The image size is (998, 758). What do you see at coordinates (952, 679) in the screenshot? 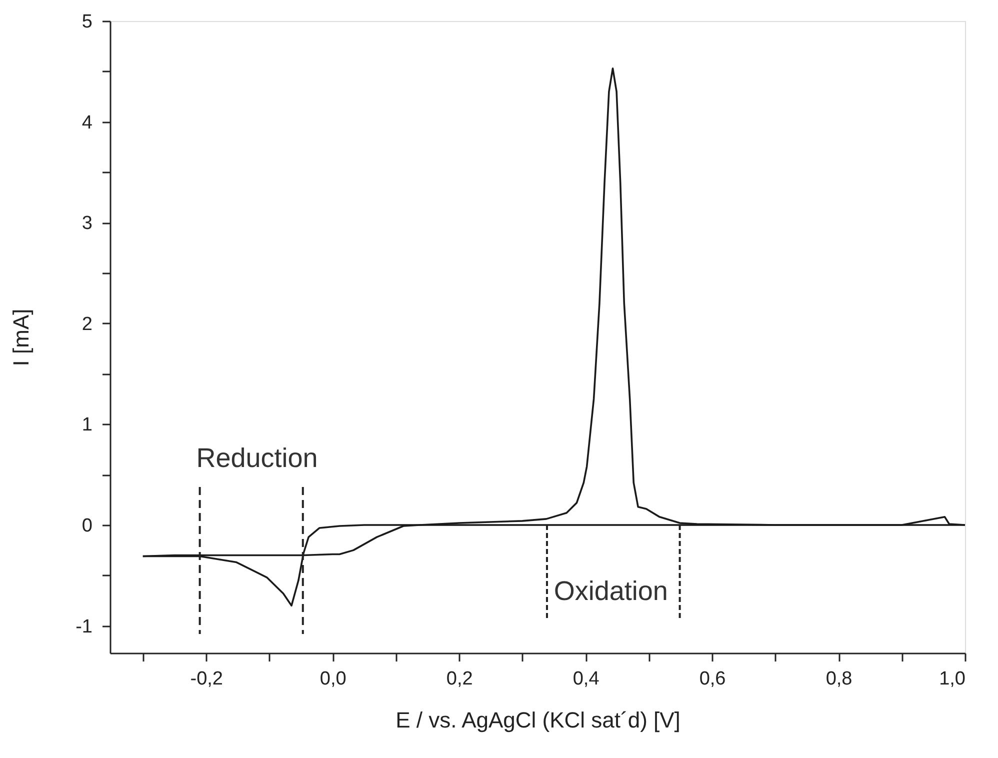
I see `x-tick-label: 1,0` at bounding box center [952, 679].